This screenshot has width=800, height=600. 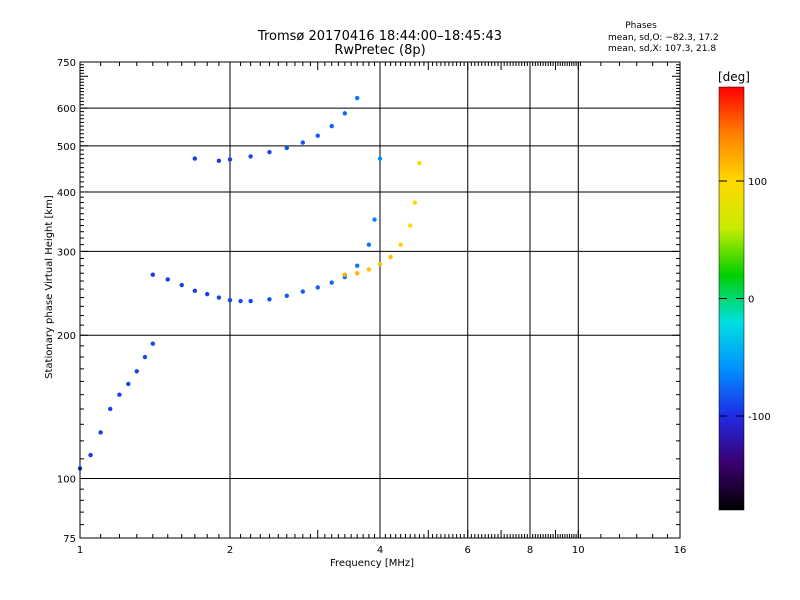 I want to click on y-tick-label: 600, so click(x=66, y=109).